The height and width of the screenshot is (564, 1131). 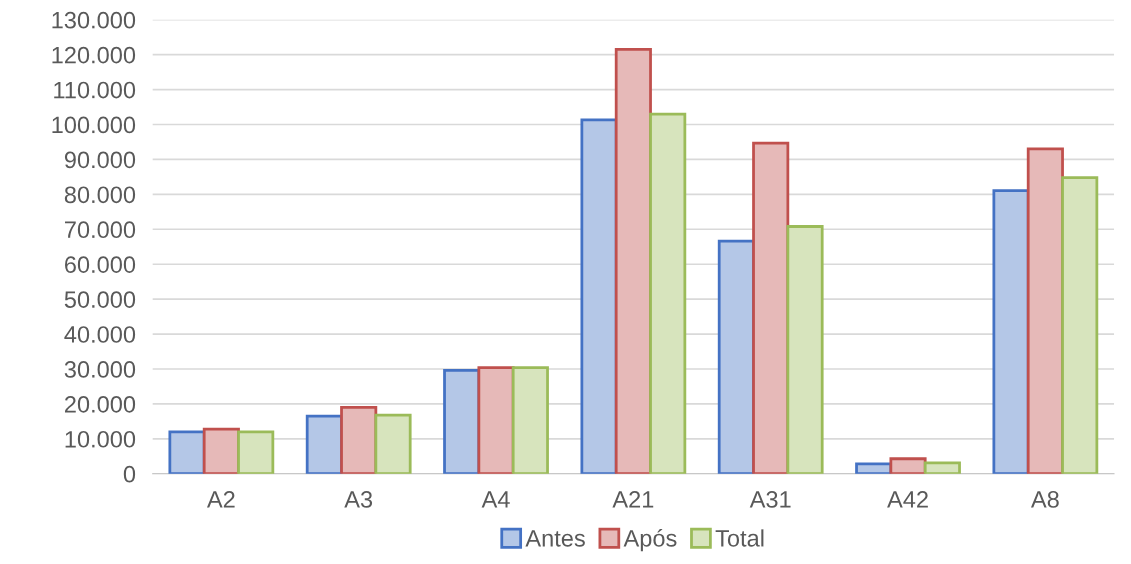 I want to click on y-tick-label: 40.000, so click(x=100, y=334).